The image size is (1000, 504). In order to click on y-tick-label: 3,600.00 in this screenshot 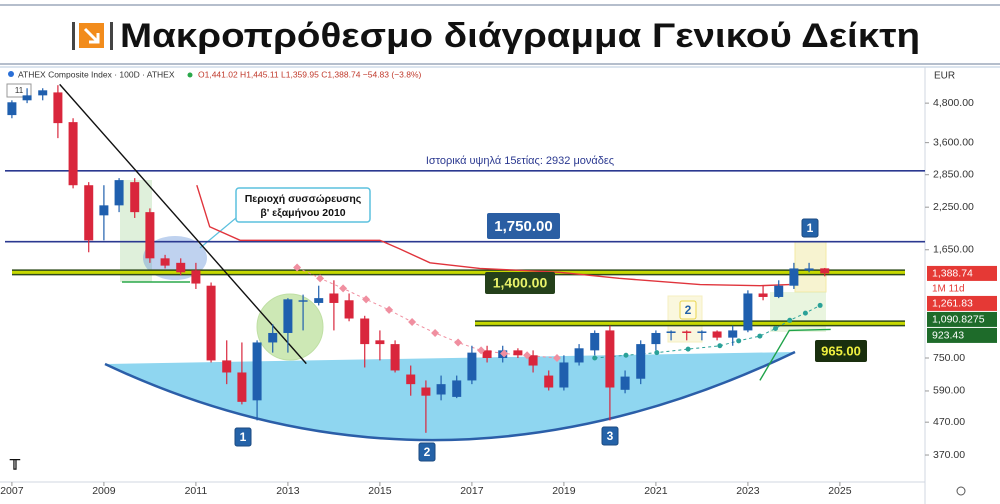, I will do `click(953, 142)`.